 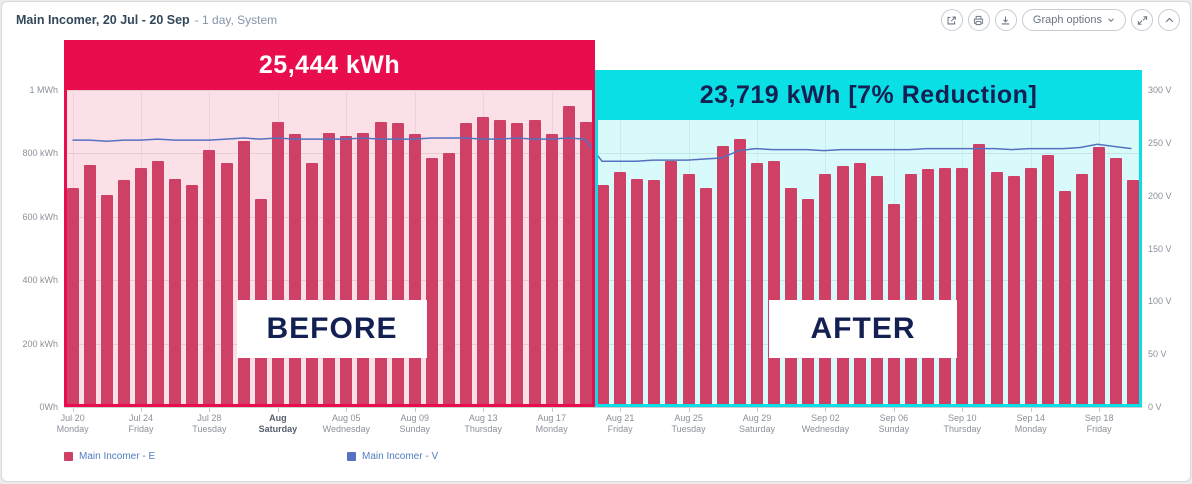 What do you see at coordinates (1073, 20) in the screenshot?
I see `graph-options-button: Graph options` at bounding box center [1073, 20].